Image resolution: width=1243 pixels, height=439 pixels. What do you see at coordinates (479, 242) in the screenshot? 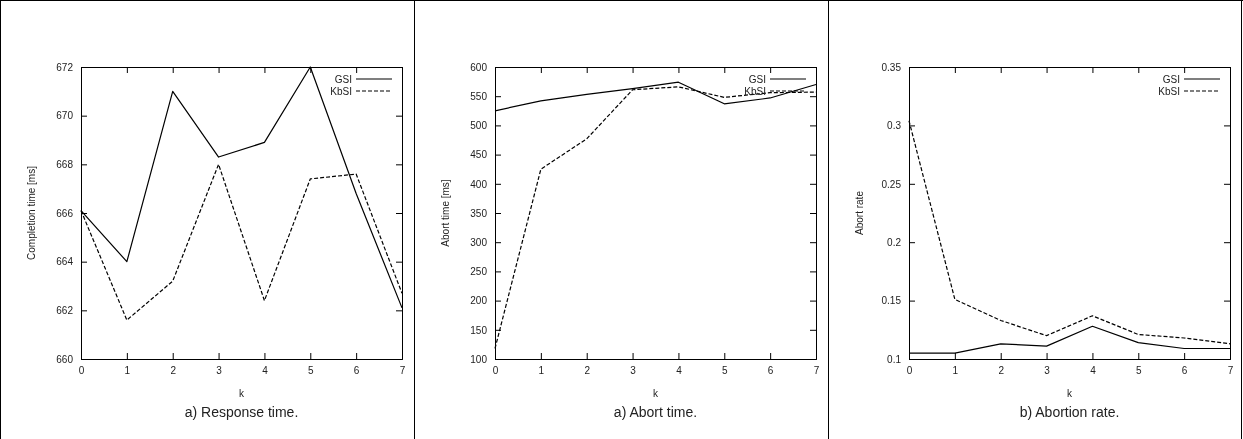
I see `y-tick-label: 300` at bounding box center [479, 242].